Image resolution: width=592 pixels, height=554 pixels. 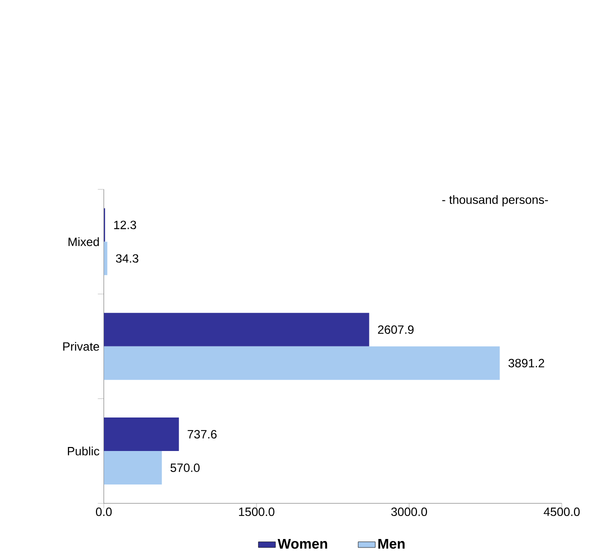 I want to click on y-tick-label: Public, so click(x=84, y=451).